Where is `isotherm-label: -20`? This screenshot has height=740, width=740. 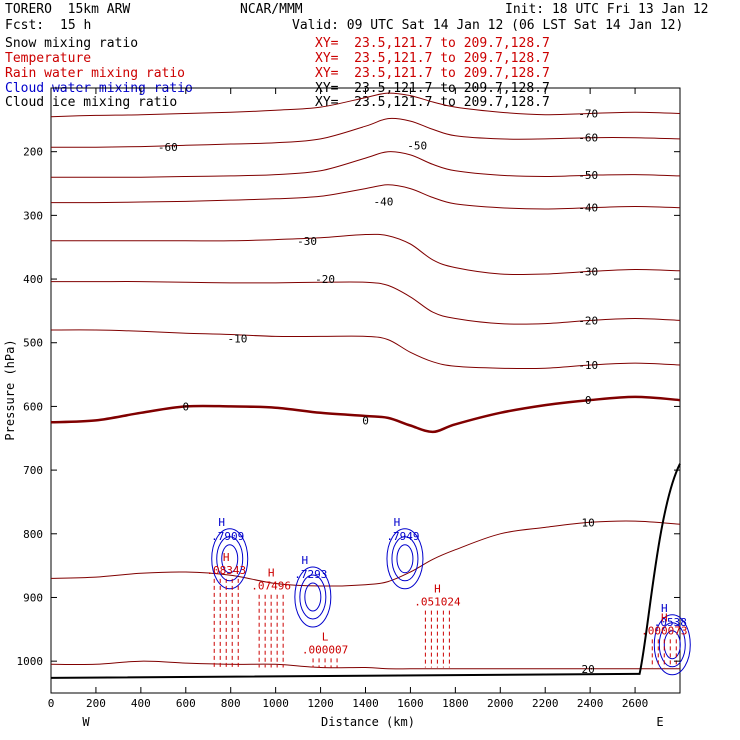 isotherm-label: -20 is located at coordinates (588, 320).